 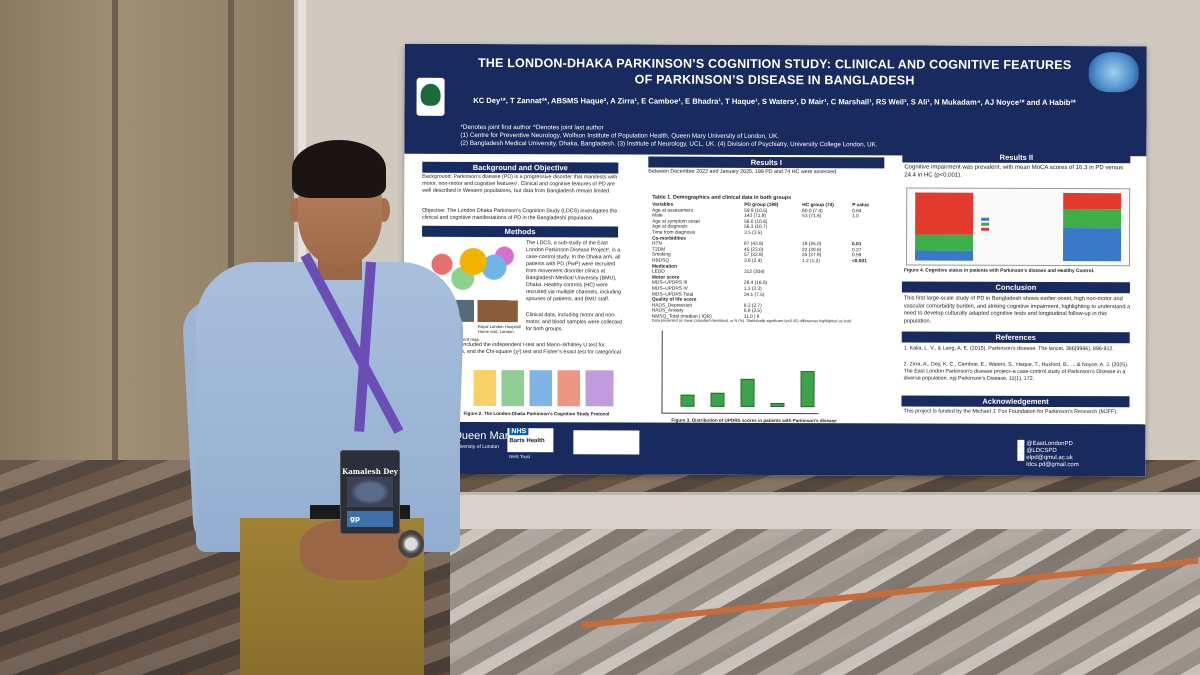 What do you see at coordinates (302, 250) in the screenshot?
I see `board-frame` at bounding box center [302, 250].